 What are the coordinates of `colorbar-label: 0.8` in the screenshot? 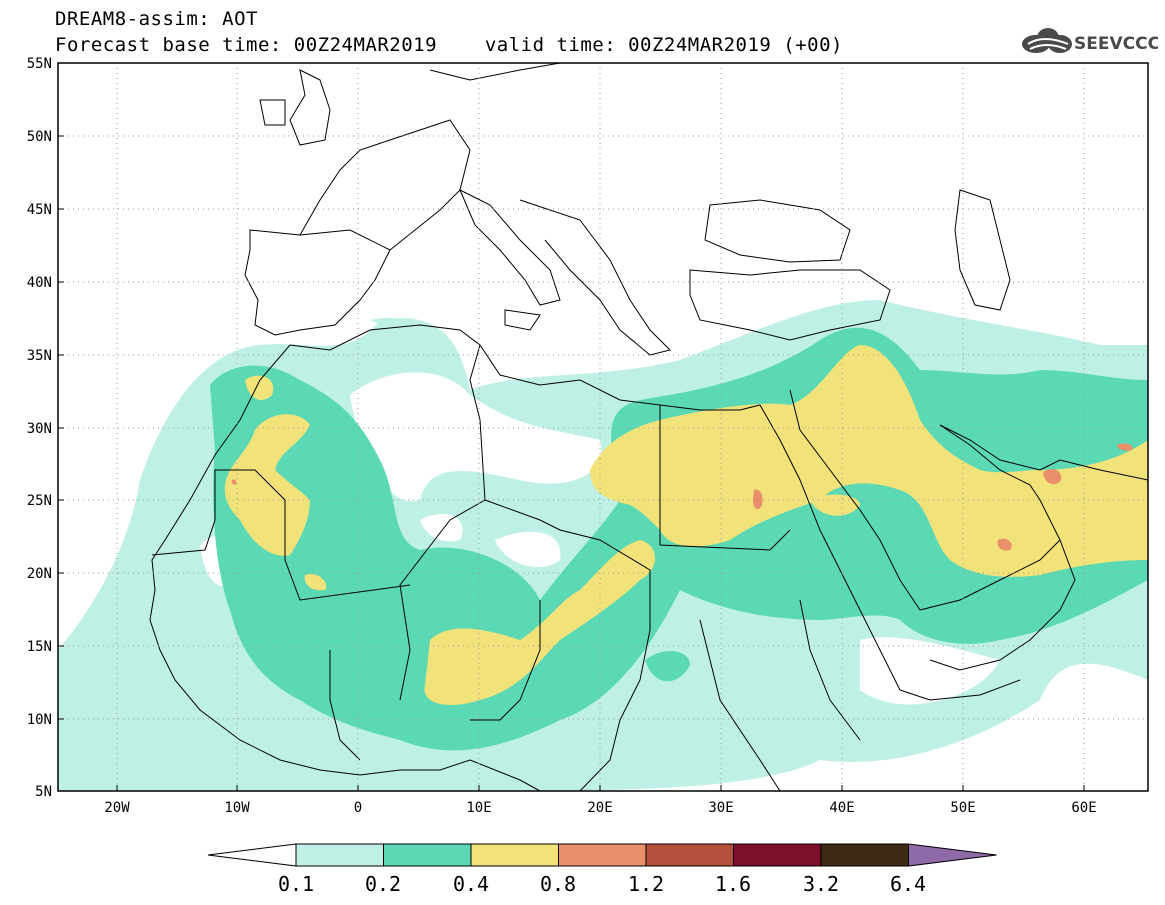 It's located at (558, 884).